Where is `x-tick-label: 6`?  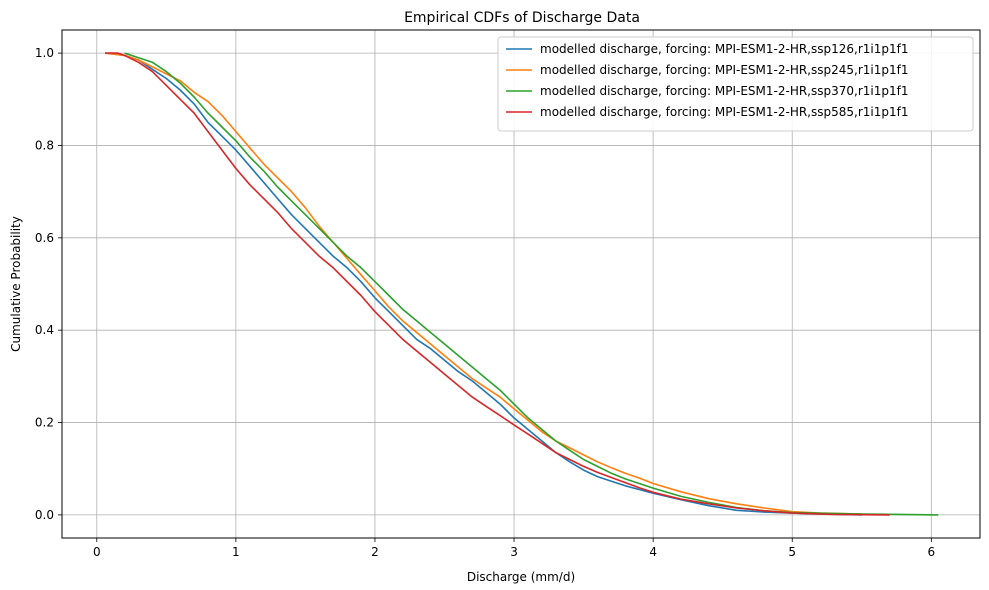
x-tick-label: 6 is located at coordinates (931, 552).